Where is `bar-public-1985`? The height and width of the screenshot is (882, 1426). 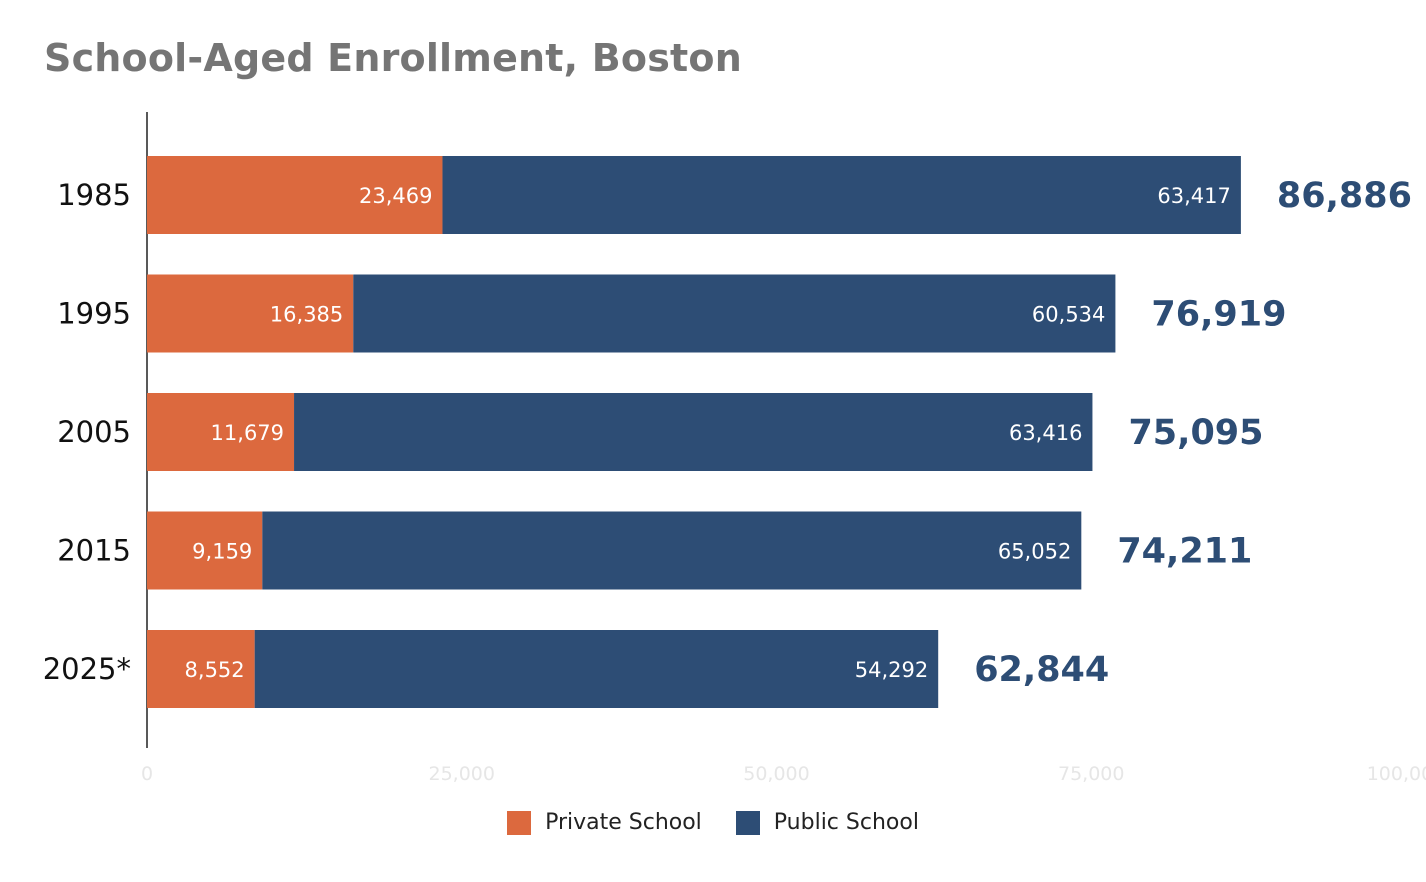 bar-public-1985 is located at coordinates (841, 195).